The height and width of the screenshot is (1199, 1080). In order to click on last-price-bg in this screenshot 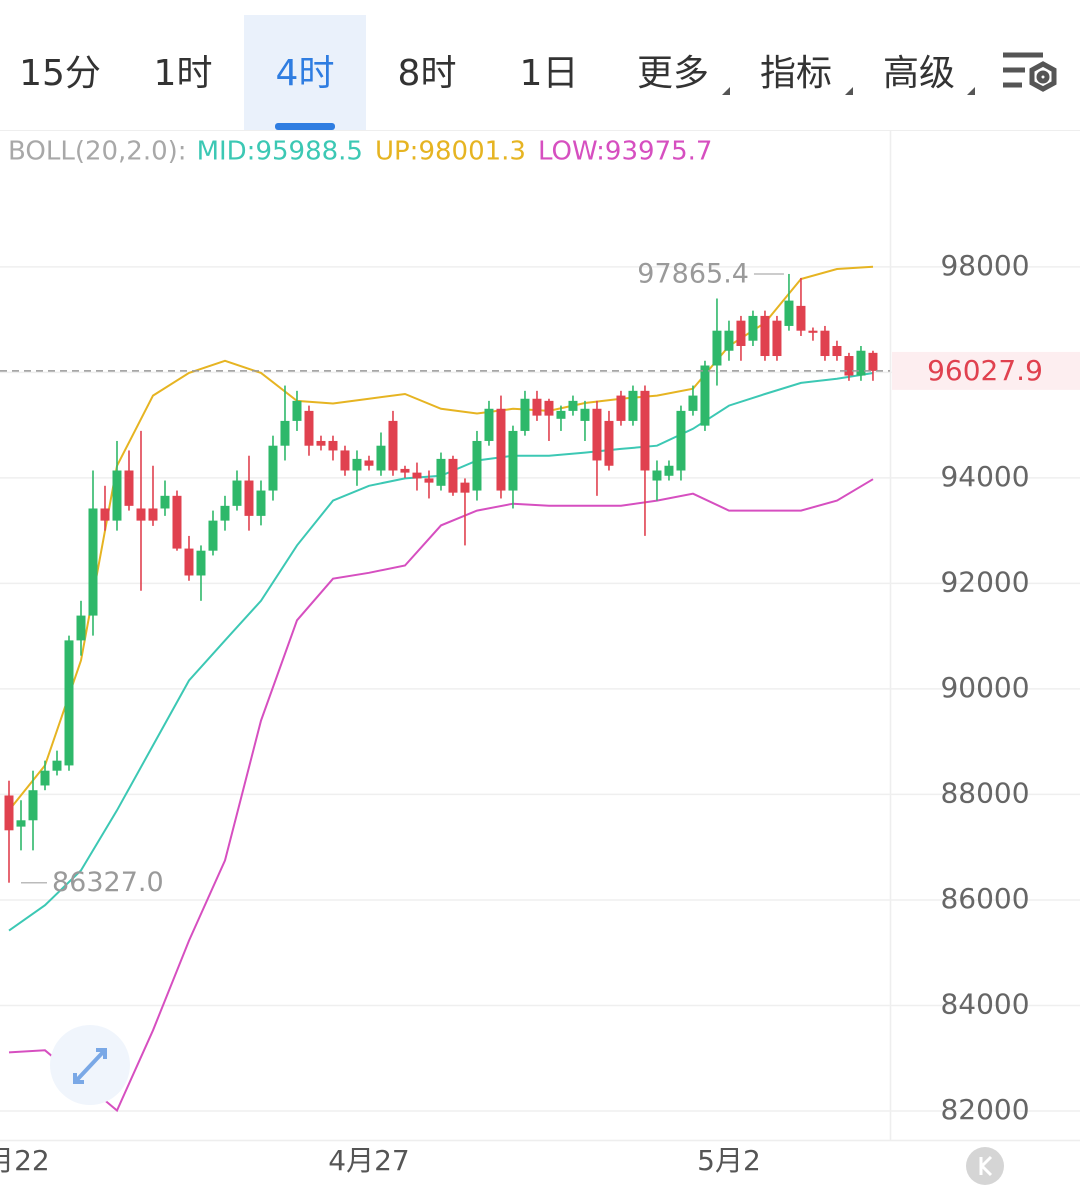, I will do `click(986, 370)`.